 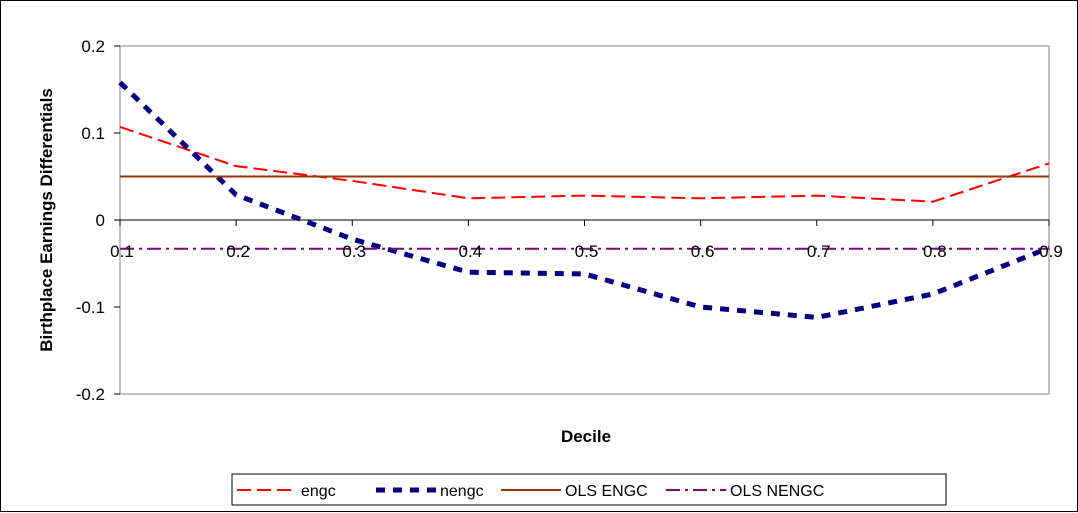 I want to click on series-line-engc, so click(x=584, y=164).